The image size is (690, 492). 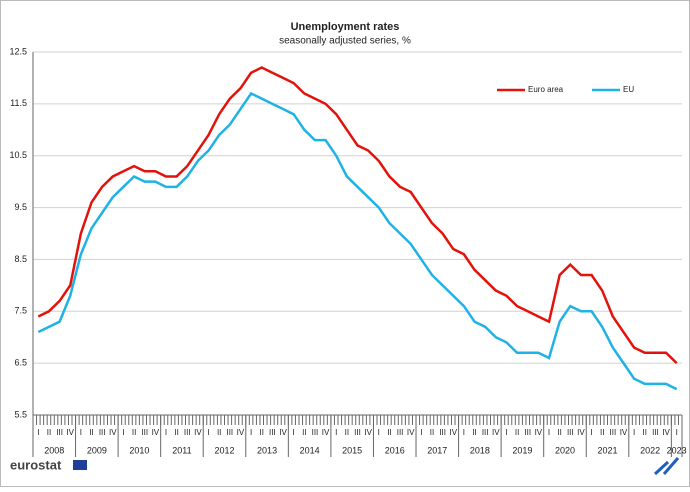 What do you see at coordinates (18, 103) in the screenshot?
I see `y-tick-label: 11.5` at bounding box center [18, 103].